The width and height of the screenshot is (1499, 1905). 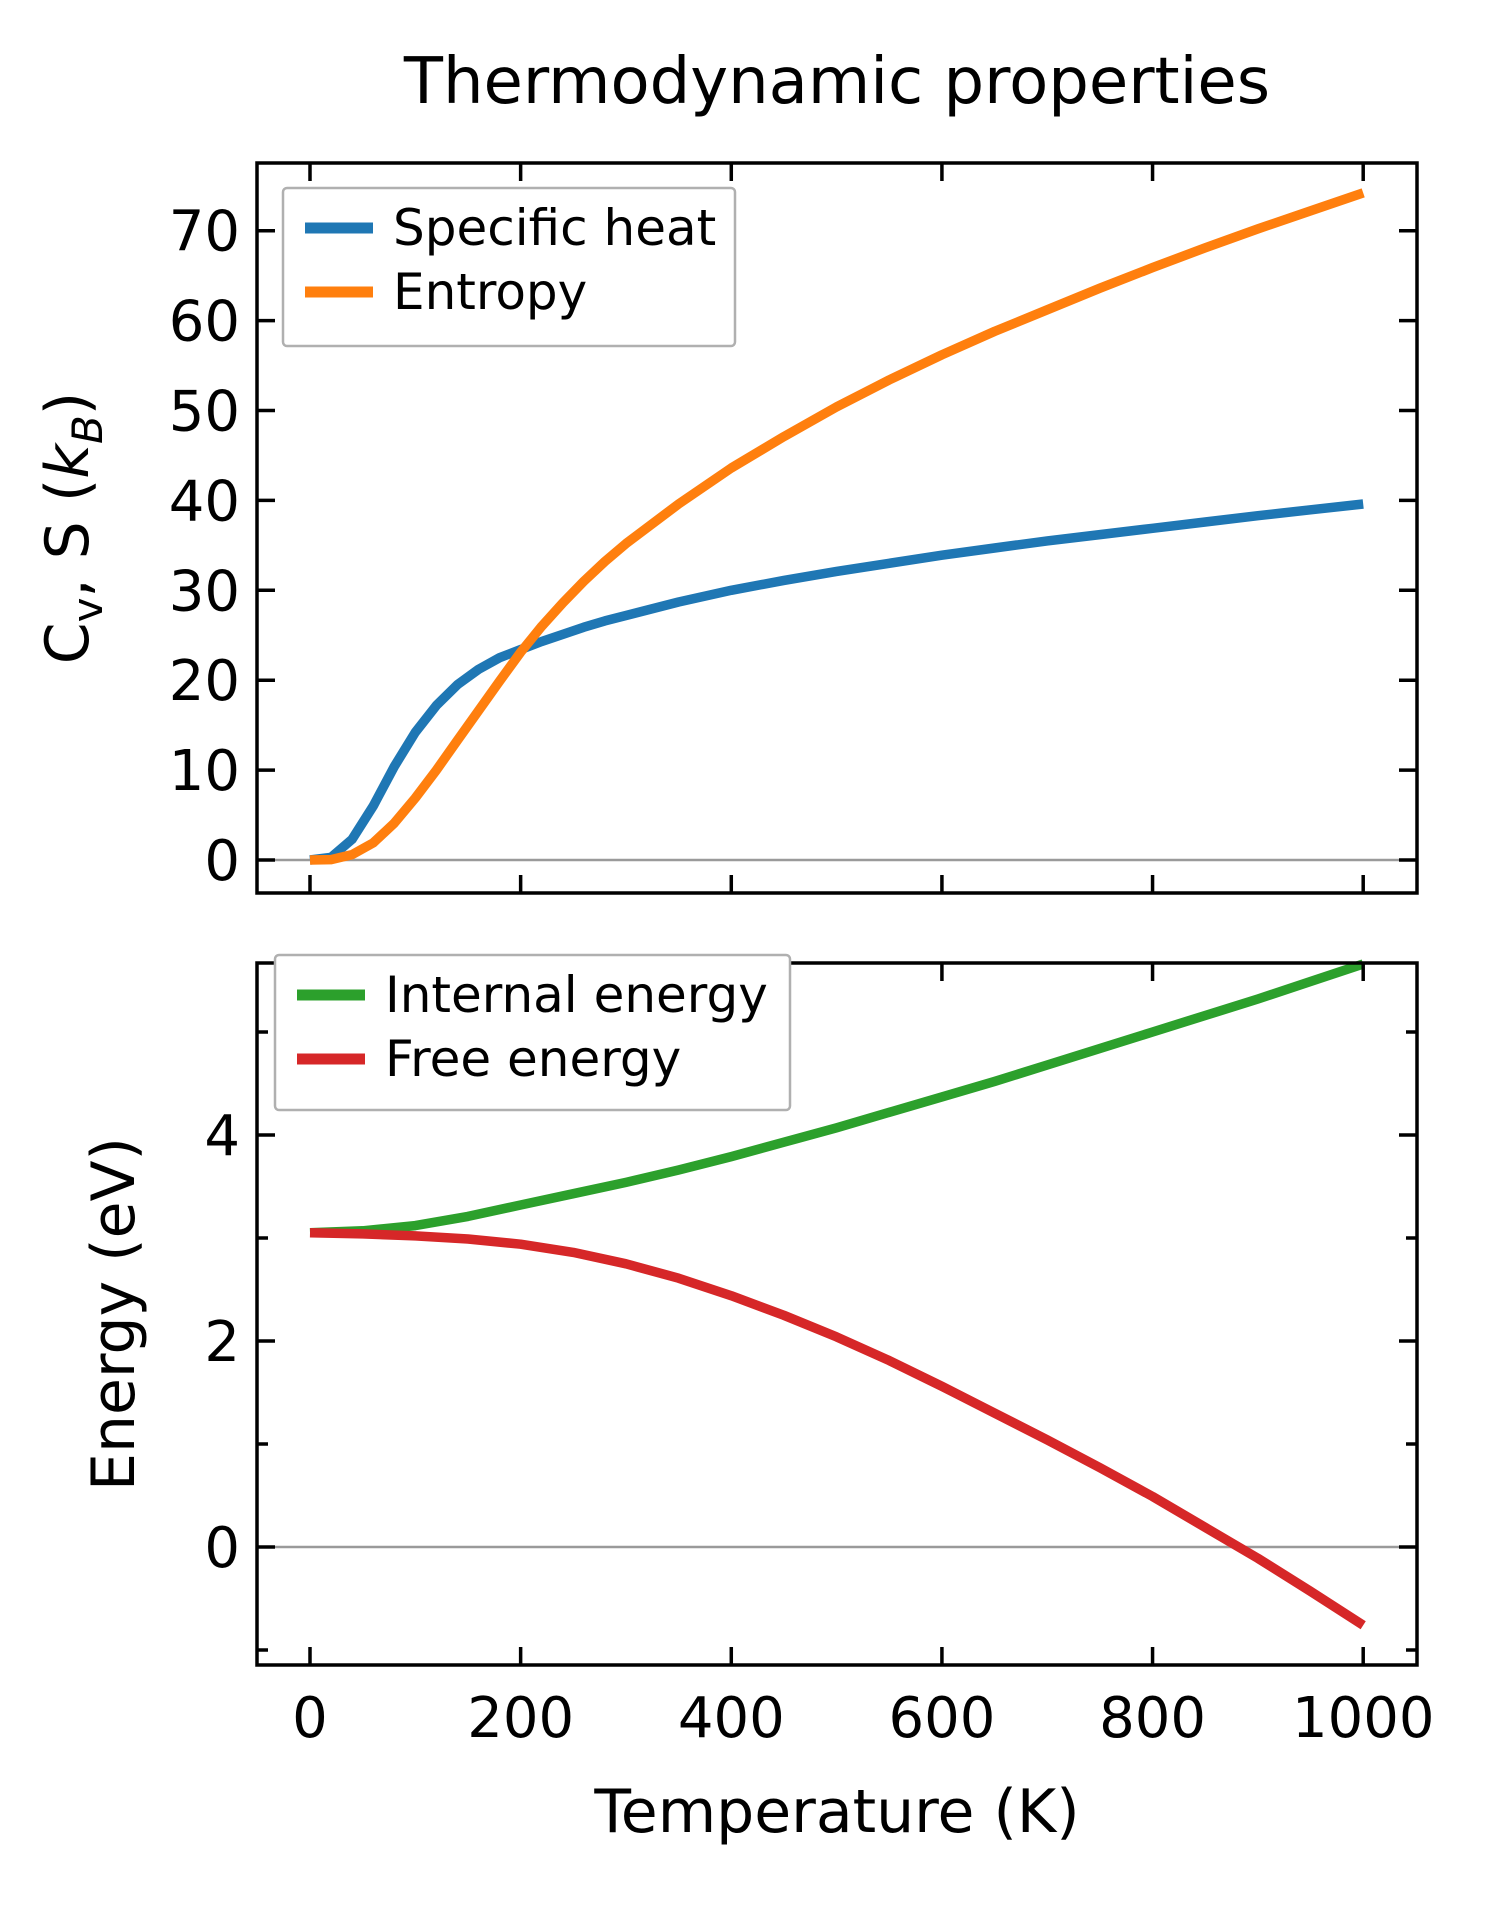 What do you see at coordinates (222, 1136) in the screenshot?
I see `y-tick-label: 4` at bounding box center [222, 1136].